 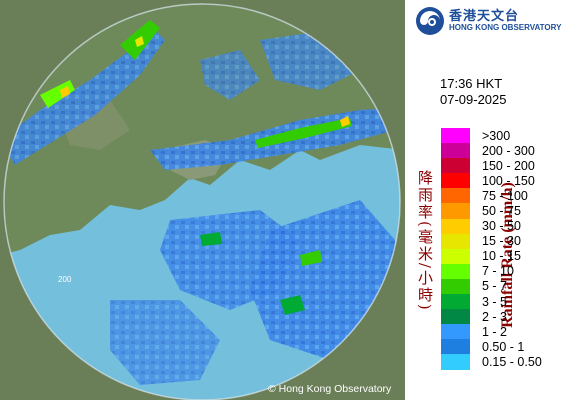 I want to click on timestamp-date: 07-09-2025, so click(x=473, y=99).